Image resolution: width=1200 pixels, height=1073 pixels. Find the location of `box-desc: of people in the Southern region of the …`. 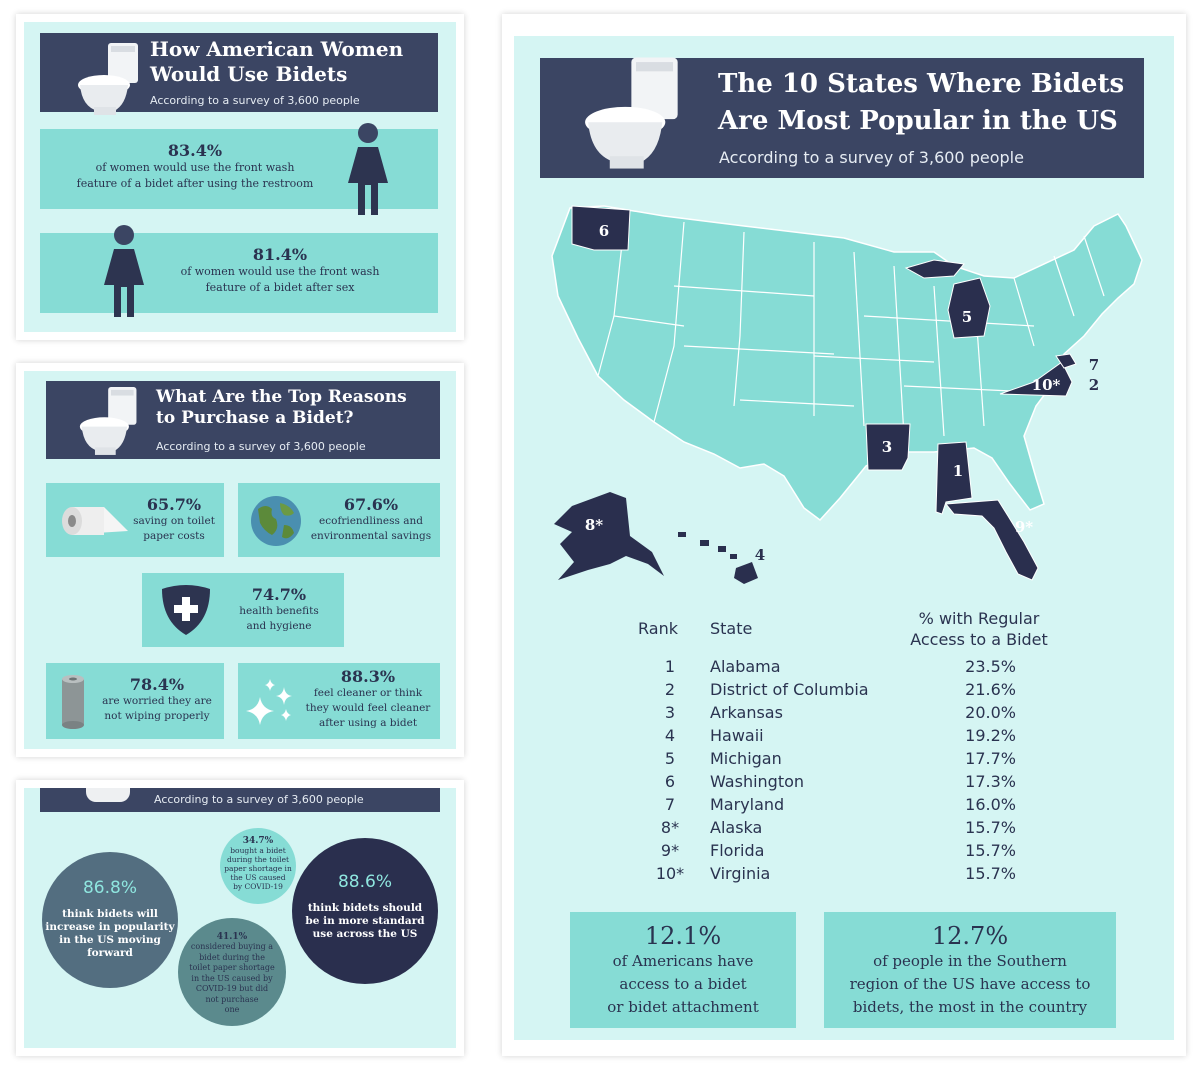

box-desc: of people in the Southern region of the … is located at coordinates (970, 984).